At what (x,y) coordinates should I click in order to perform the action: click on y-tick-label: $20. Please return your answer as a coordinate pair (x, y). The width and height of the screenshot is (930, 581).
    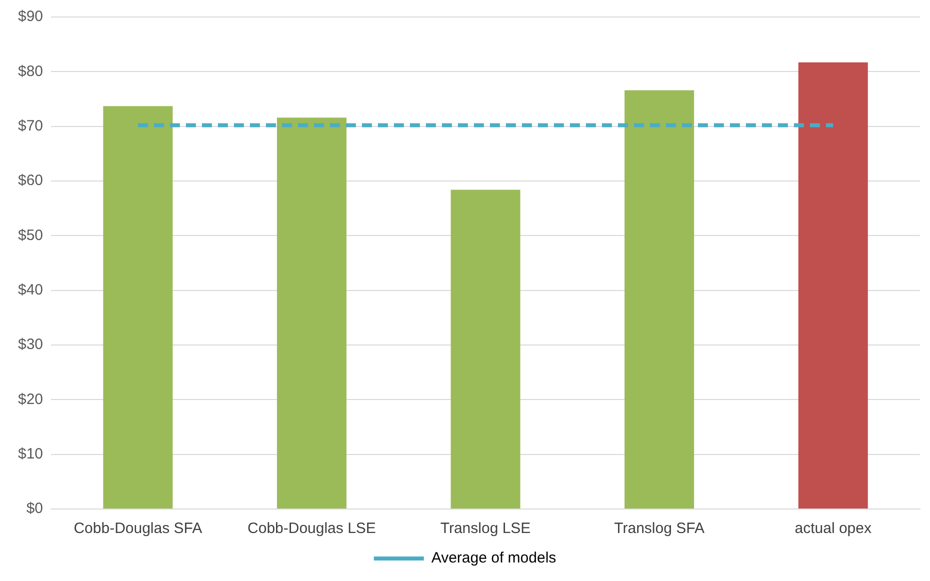
    Looking at the image, I should click on (31, 399).